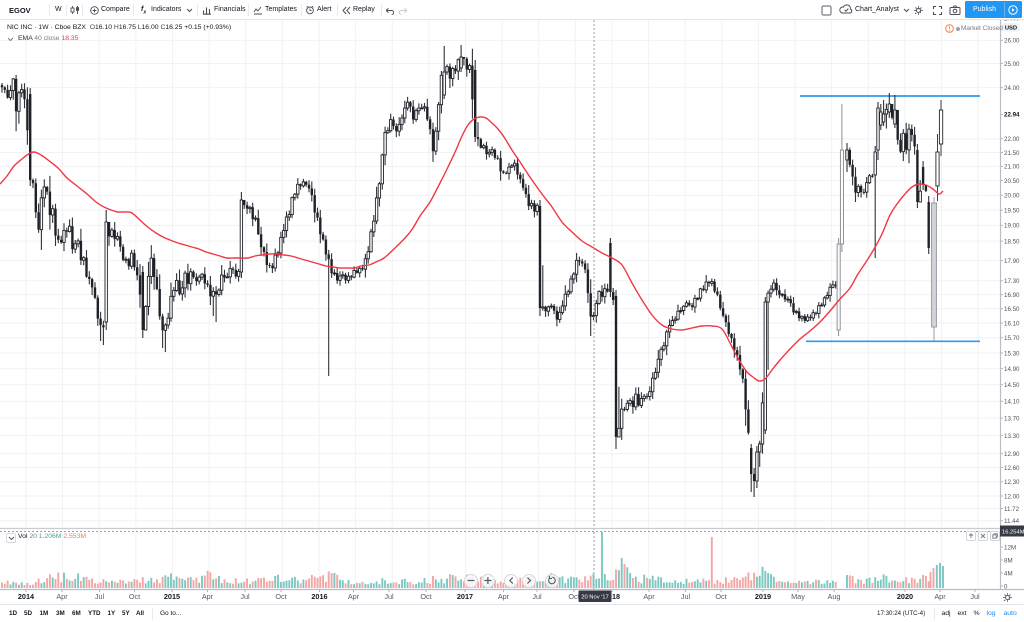 The width and height of the screenshot is (1024, 622). What do you see at coordinates (1006, 586) in the screenshot?
I see `svg-text: 0` at bounding box center [1006, 586].